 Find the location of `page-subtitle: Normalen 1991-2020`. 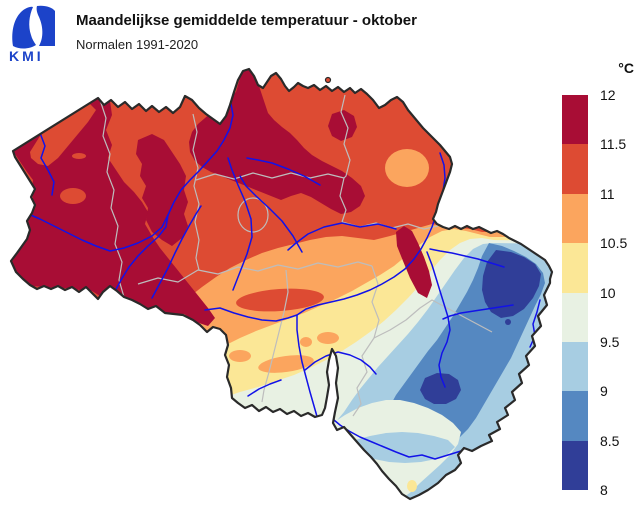

page-subtitle: Normalen 1991-2020 is located at coordinates (137, 44).